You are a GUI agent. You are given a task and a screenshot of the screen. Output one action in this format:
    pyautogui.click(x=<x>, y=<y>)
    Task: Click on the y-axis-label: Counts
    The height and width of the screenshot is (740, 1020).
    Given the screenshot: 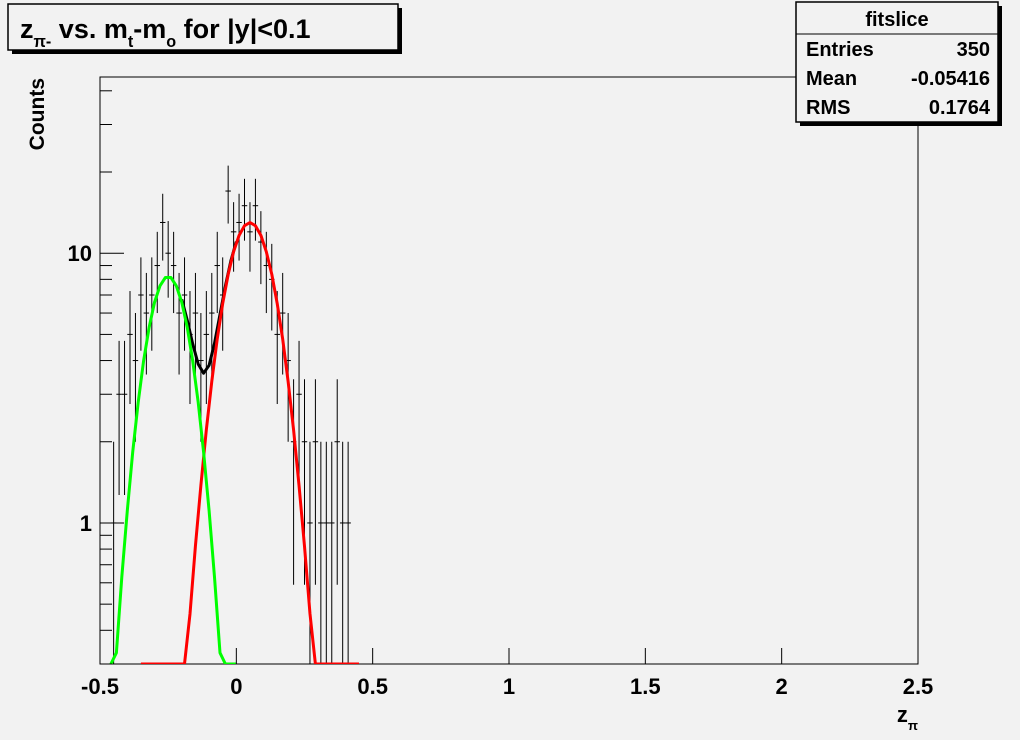 What is the action you would take?
    pyautogui.click(x=37, y=114)
    